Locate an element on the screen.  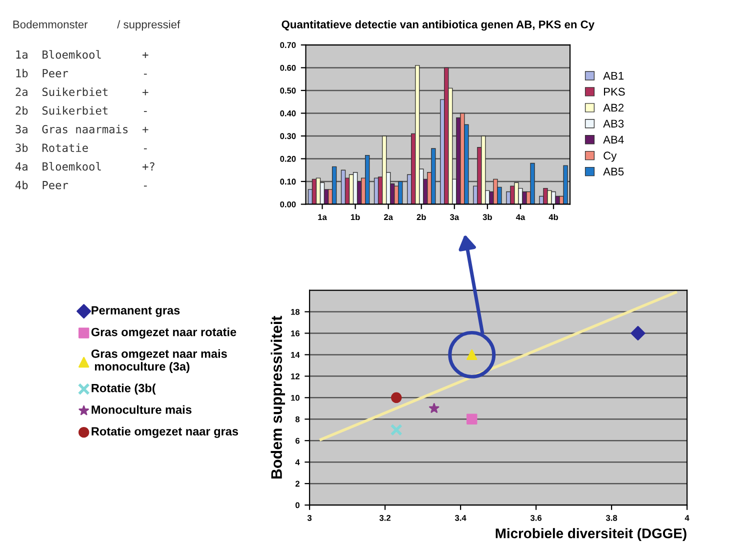
y-tick-label: 2 is located at coordinates (297, 483).